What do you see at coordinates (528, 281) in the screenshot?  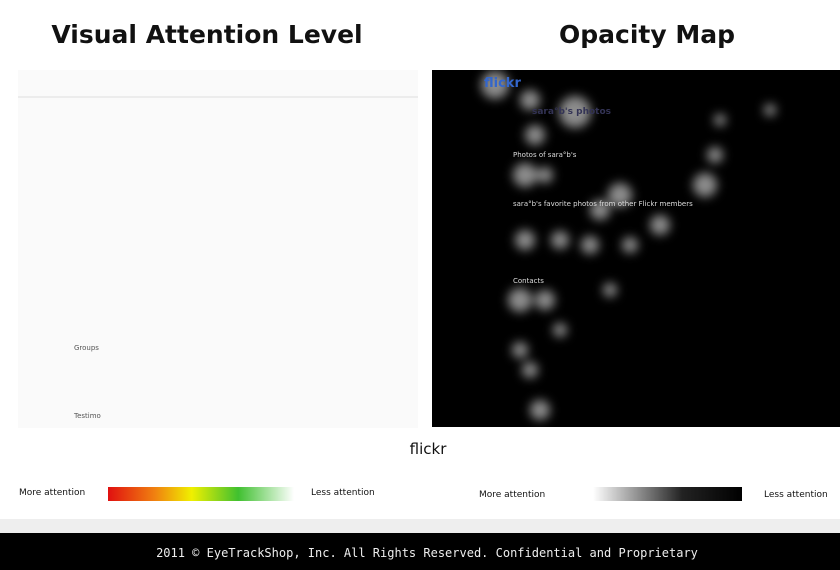 I see `page-text: Contacts` at bounding box center [528, 281].